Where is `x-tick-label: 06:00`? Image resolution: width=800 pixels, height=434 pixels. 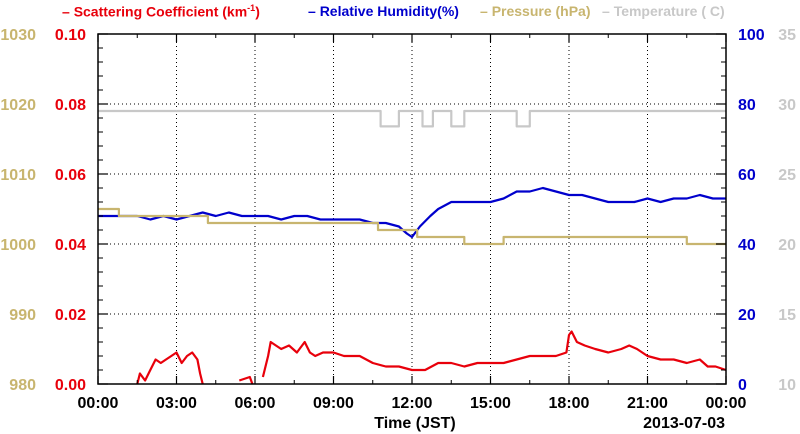
x-tick-label: 06:00 is located at coordinates (255, 403).